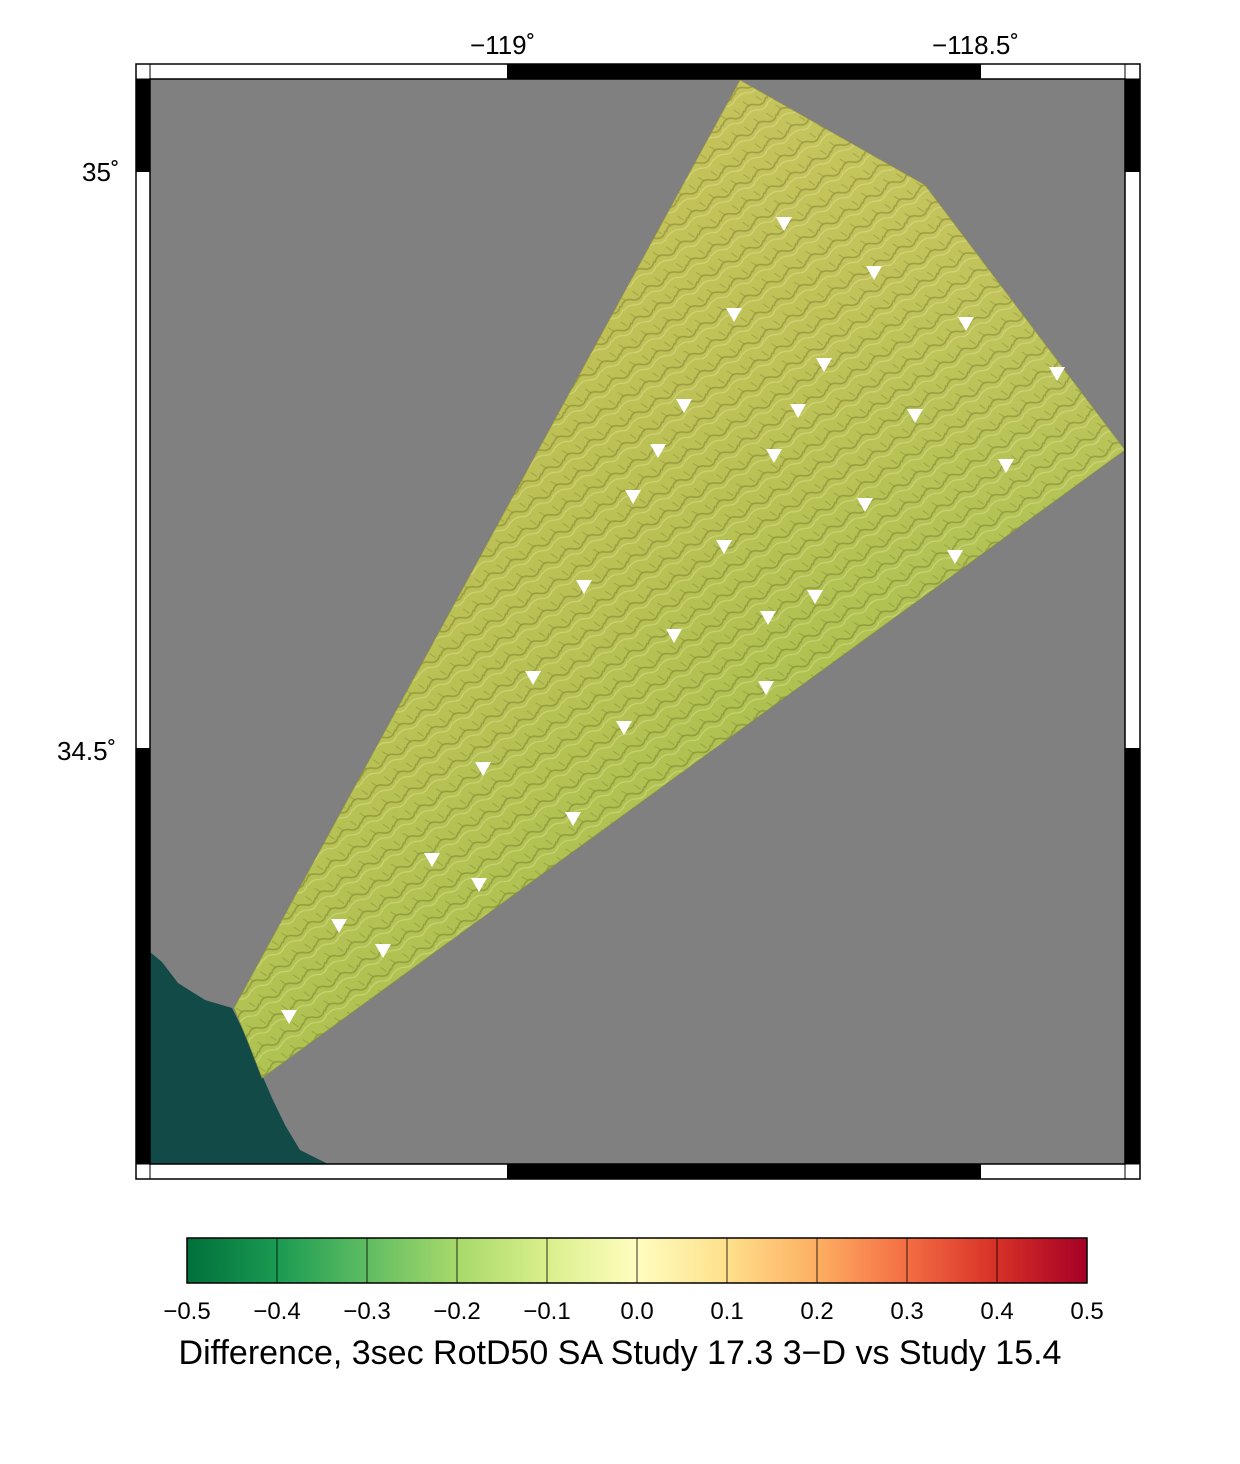 This screenshot has width=1240, height=1464. I want to click on colorbar-tick-label: −0.1, so click(547, 1311).